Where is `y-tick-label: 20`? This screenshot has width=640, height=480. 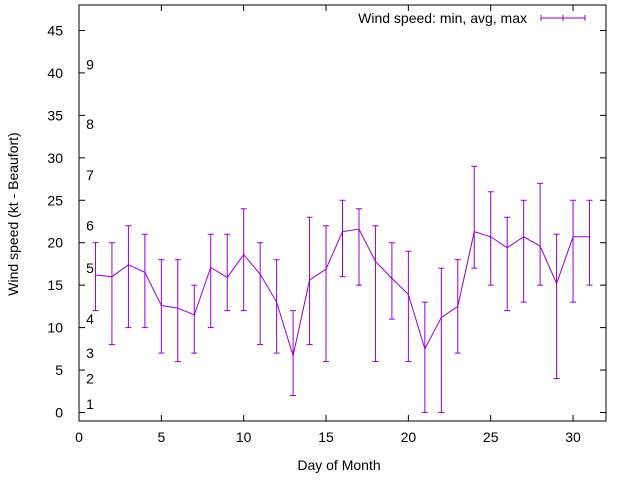 y-tick-label: 20 is located at coordinates (55, 243).